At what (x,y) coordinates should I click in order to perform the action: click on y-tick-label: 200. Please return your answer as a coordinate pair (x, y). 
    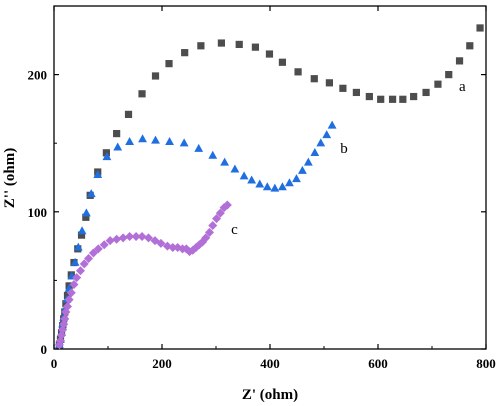
    Looking at the image, I should click on (38, 75).